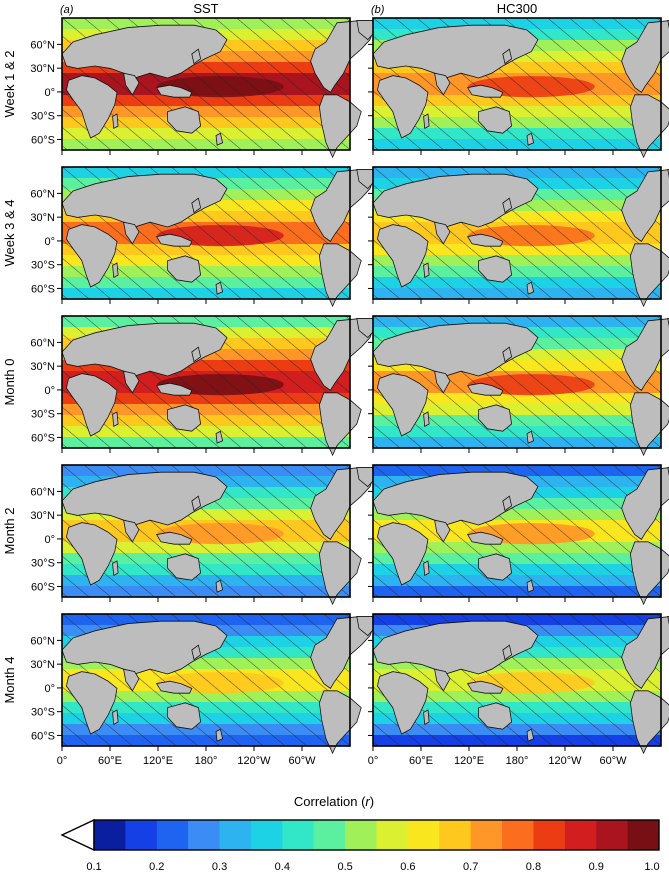 Image resolution: width=669 pixels, height=881 pixels. Describe the element at coordinates (470, 867) in the screenshot. I see `colorbar-tick-label: 0.7` at that location.